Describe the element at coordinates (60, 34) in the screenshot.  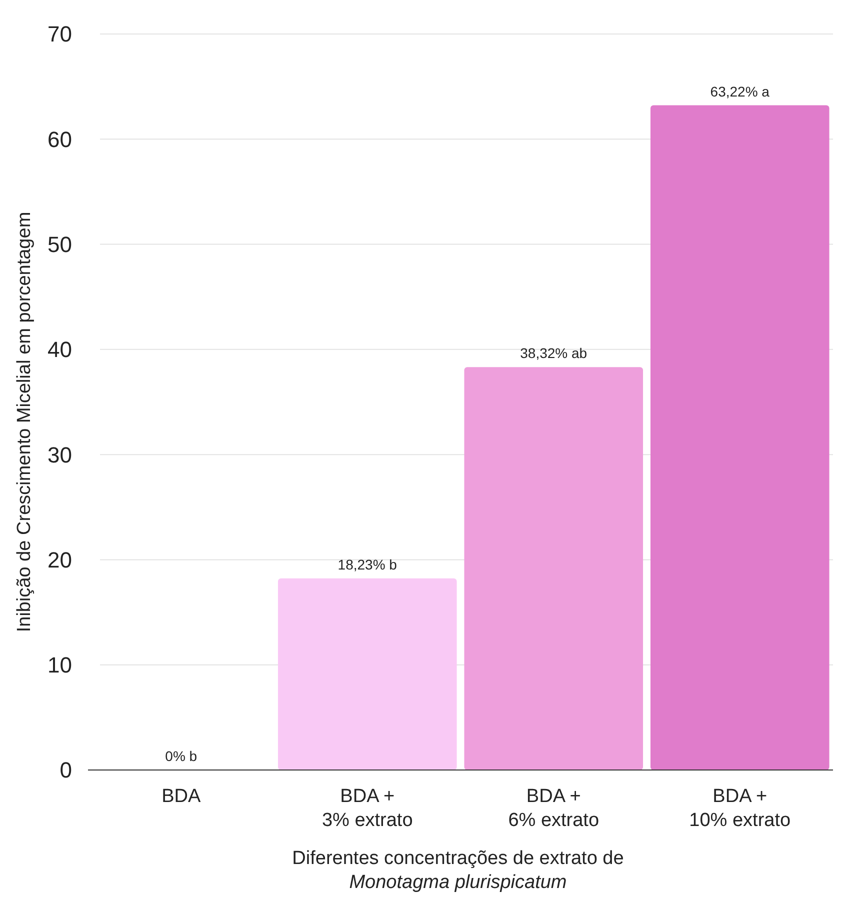
I see `y-tick-label: 70` at that location.